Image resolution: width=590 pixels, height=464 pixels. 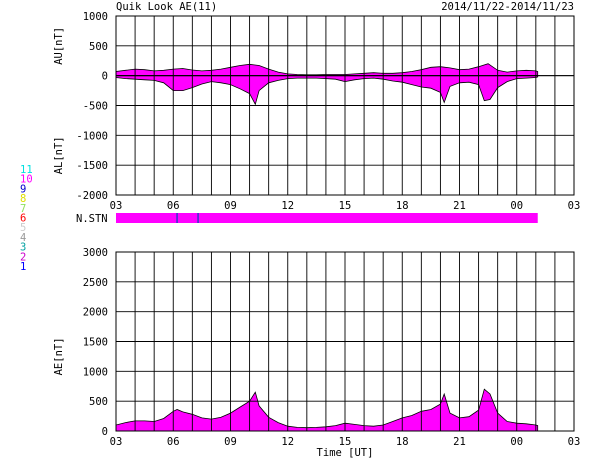 I want to click on y-tick-label: -1500, so click(x=92, y=166).